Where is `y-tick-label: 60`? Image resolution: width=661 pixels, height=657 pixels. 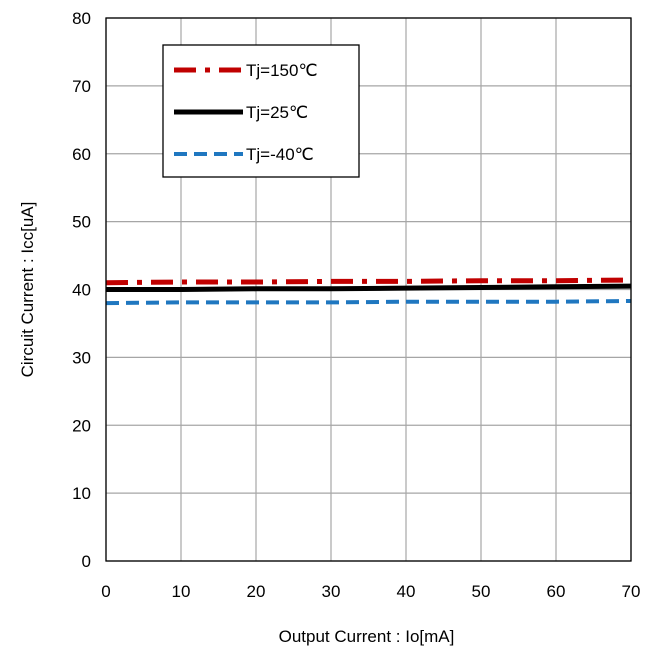
y-tick-label: 60 is located at coordinates (81, 154).